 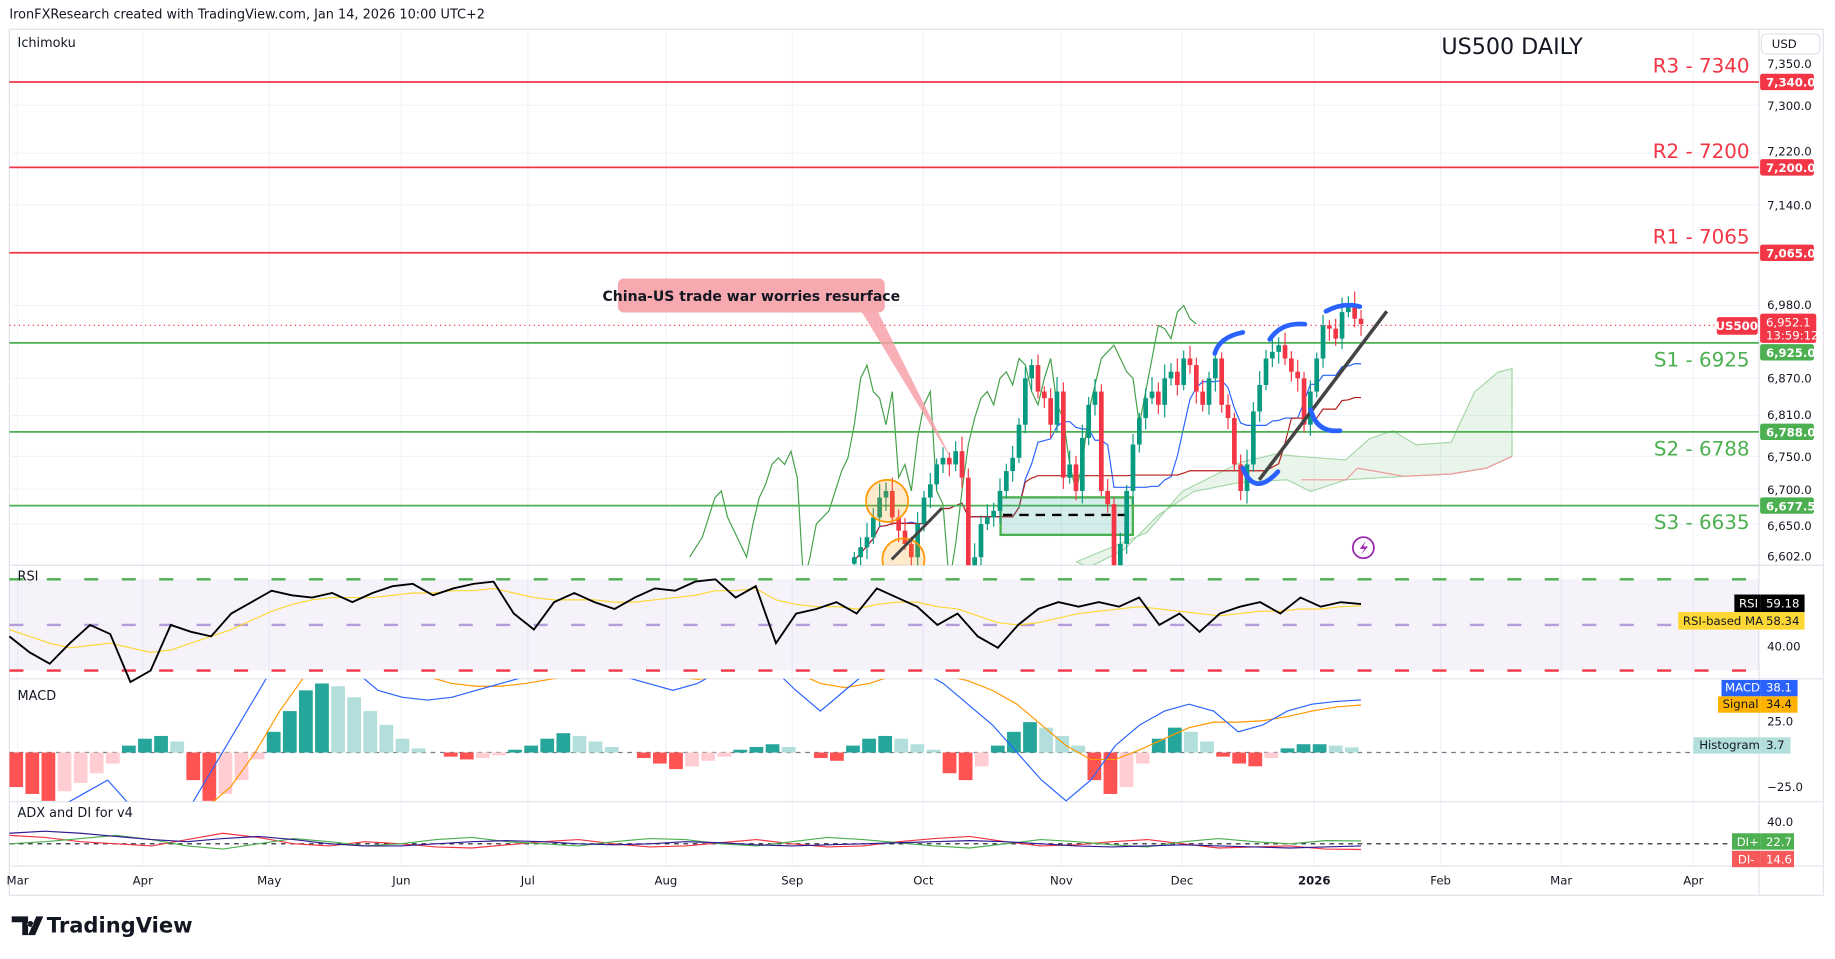 What do you see at coordinates (907, 387) in the screenshot?
I see `callout-pointer` at bounding box center [907, 387].